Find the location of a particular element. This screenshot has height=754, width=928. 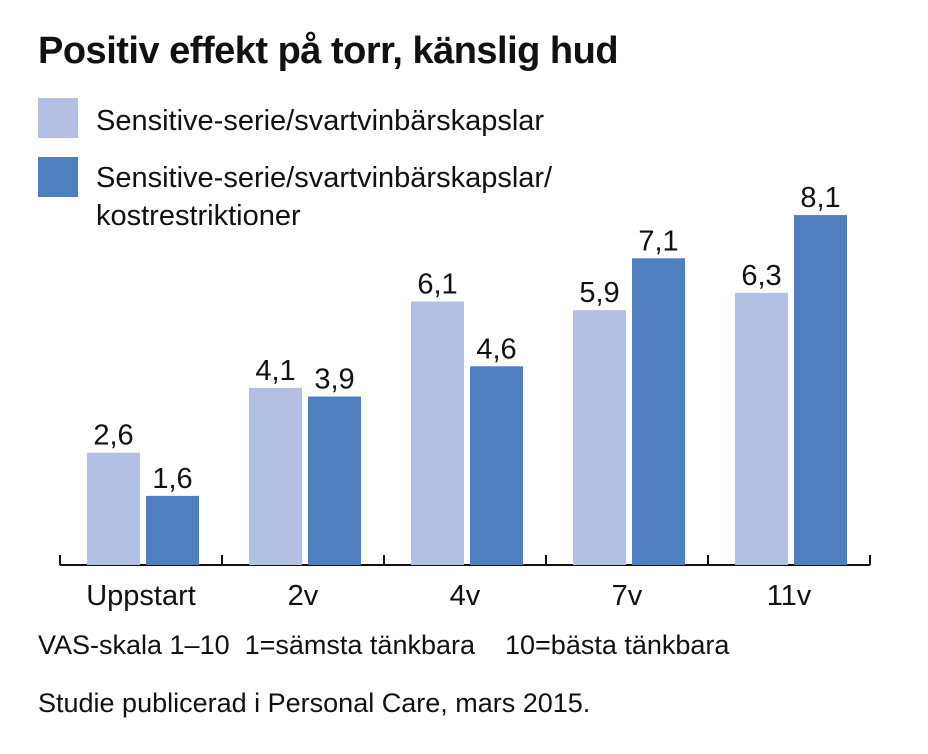

data-label-series-2-2v: 3,9 is located at coordinates (334, 380).